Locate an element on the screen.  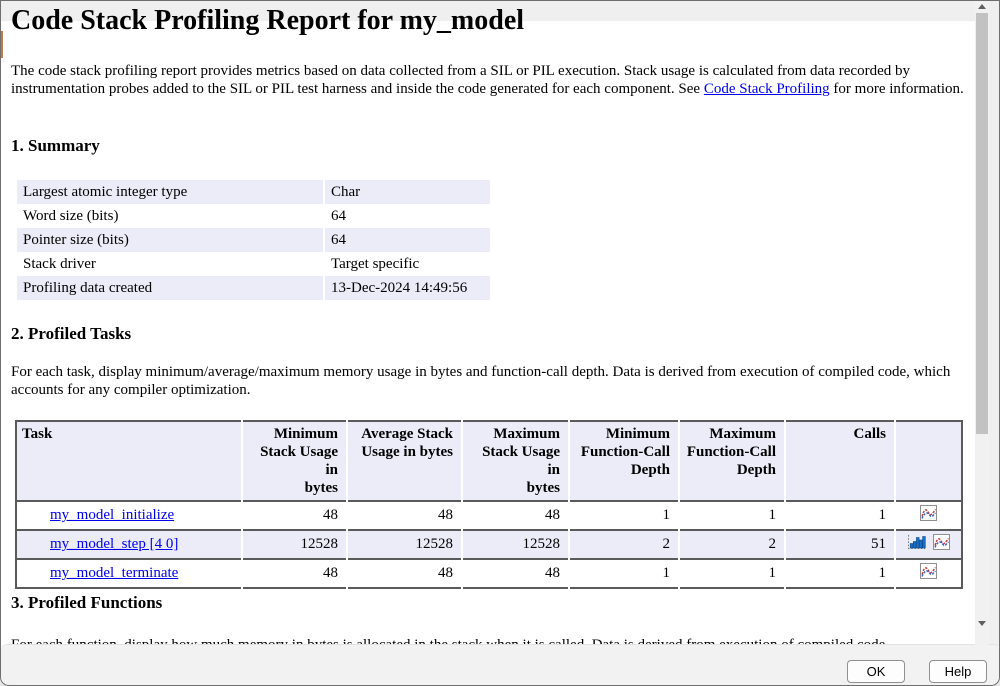
footer-bar: OK Help is located at coordinates (500, 664).